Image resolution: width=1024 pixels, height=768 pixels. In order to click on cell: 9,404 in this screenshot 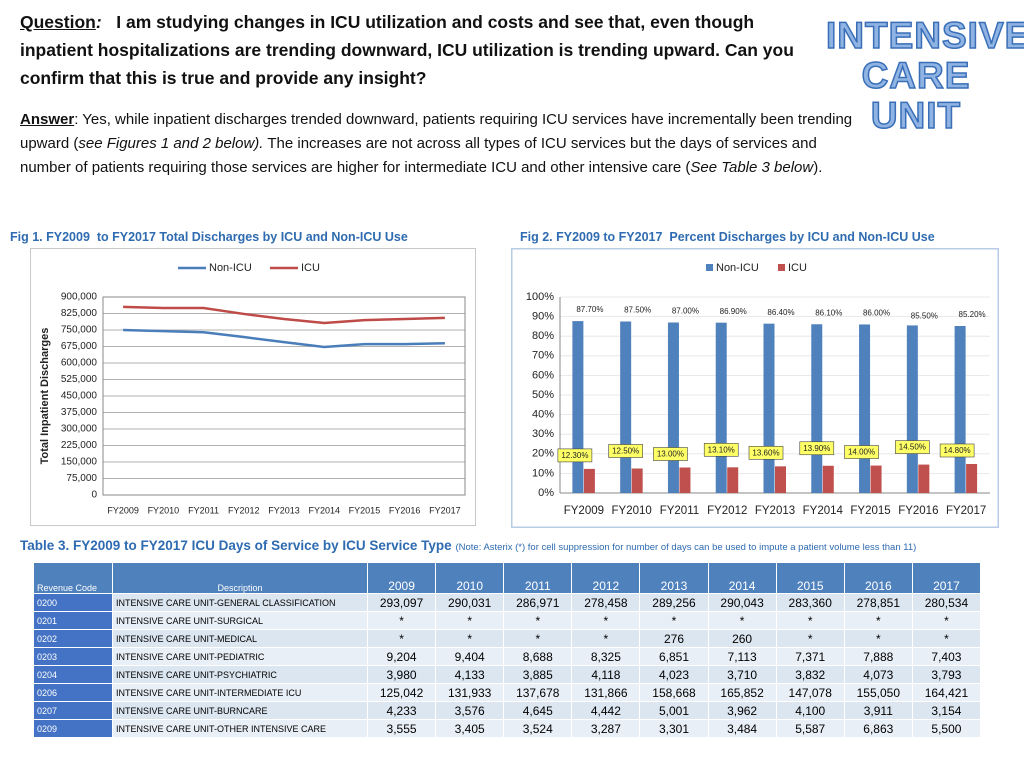, I will do `click(470, 656)`.